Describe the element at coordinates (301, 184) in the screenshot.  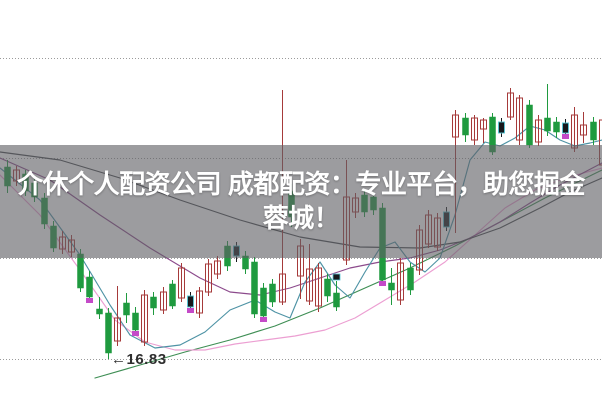
I see `headline-line-1: 介休个人配资公司 成都配资：专业平台，助您掘金` at that location.